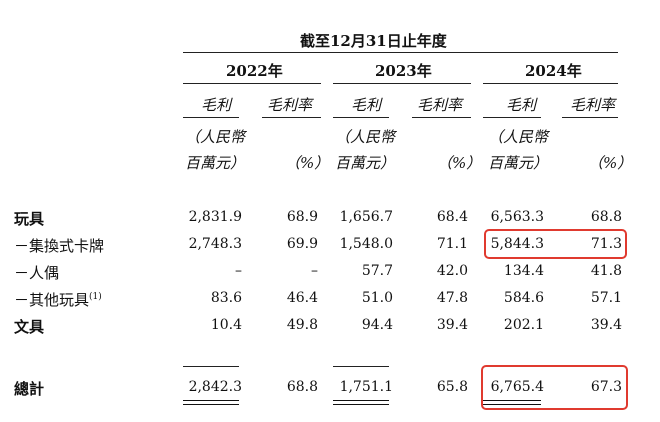 This screenshot has width=660, height=422. What do you see at coordinates (459, 163) in the screenshot?
I see `pct-2023: （%）` at bounding box center [459, 163].